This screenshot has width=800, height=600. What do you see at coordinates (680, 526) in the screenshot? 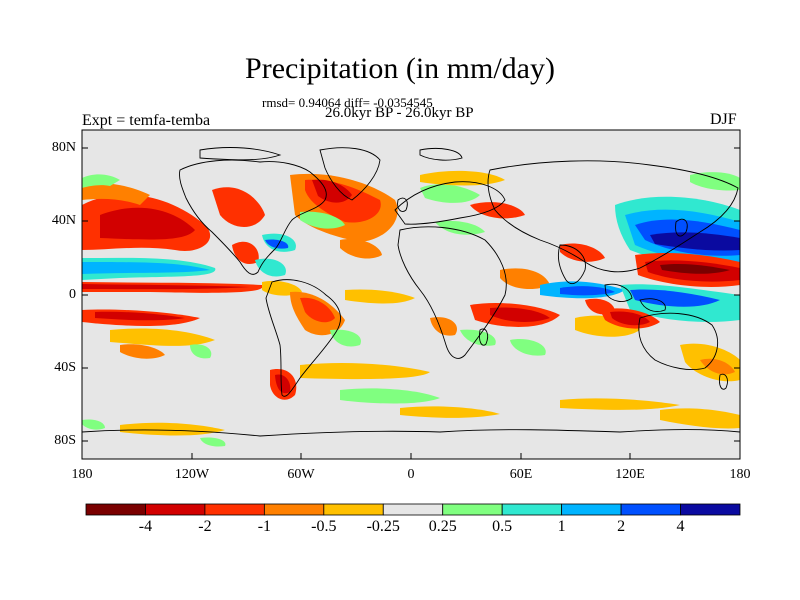
I see `colorbar-label: 4` at bounding box center [680, 526].